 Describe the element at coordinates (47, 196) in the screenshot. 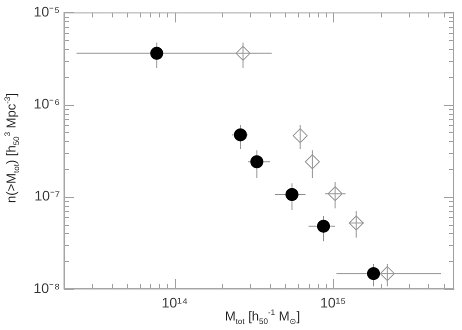

I see `y-tick-label: 10⁻⁷` at that location.